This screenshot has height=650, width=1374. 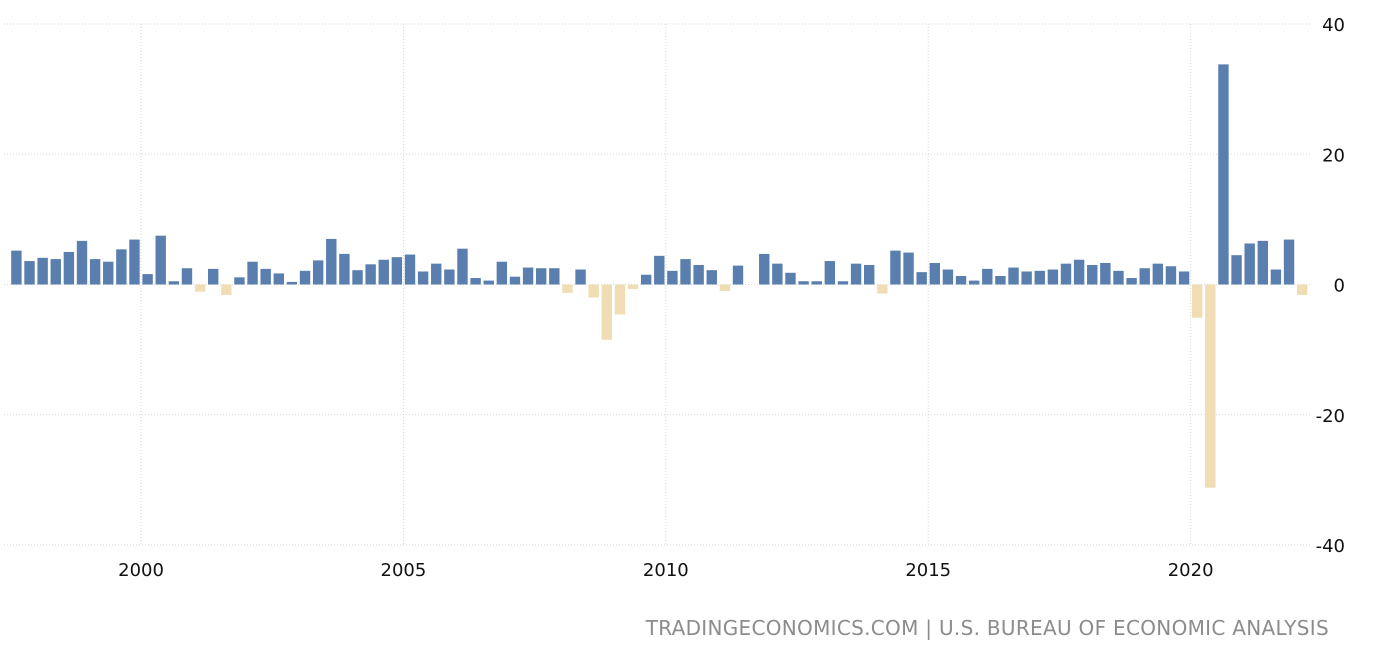 I want to click on y-tick-label: -20, so click(x=1330, y=416).